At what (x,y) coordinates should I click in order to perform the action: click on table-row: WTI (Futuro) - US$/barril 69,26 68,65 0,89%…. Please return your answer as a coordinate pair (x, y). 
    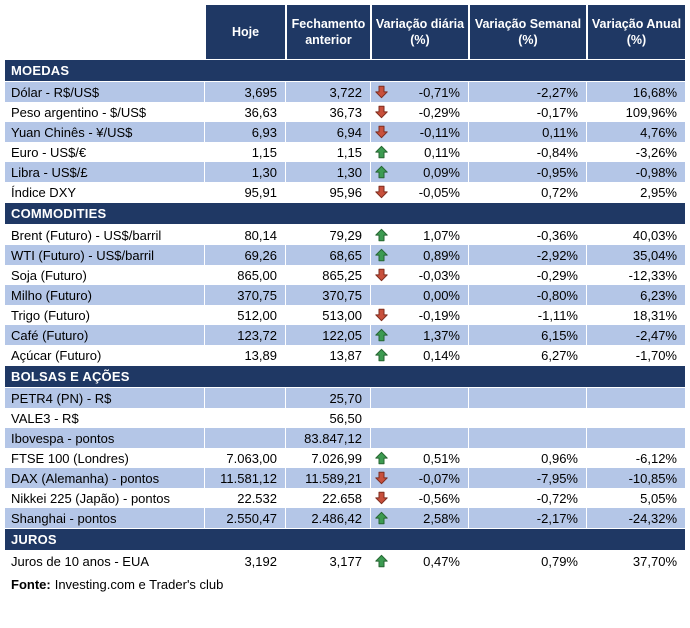
    Looking at the image, I should click on (345, 255).